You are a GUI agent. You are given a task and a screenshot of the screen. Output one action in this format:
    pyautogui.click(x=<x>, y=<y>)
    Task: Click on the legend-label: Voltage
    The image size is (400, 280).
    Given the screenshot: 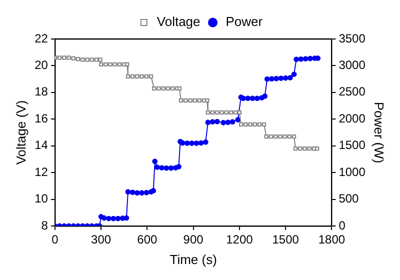 What is the action you would take?
    pyautogui.click(x=178, y=22)
    